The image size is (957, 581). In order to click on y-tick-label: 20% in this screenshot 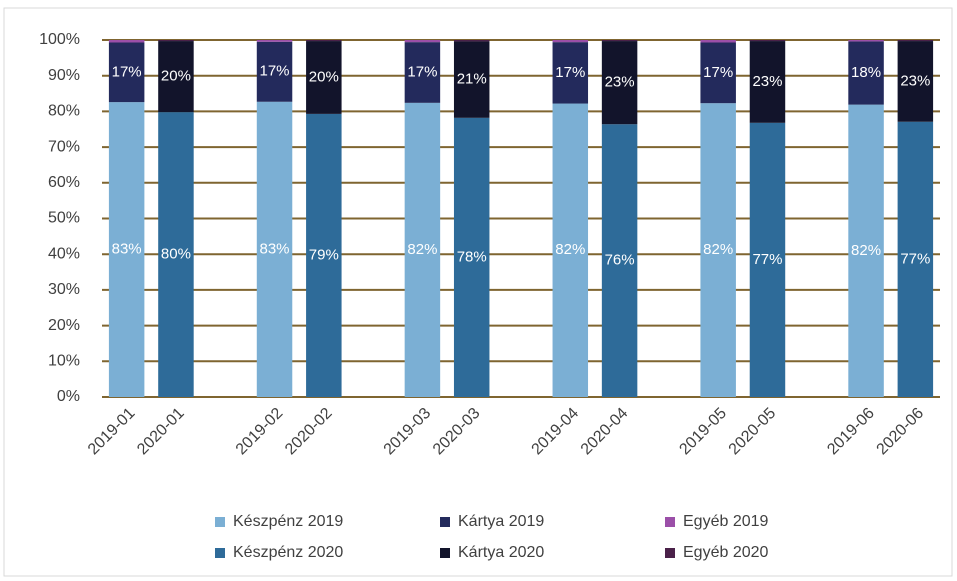, I will do `click(64, 325)`.